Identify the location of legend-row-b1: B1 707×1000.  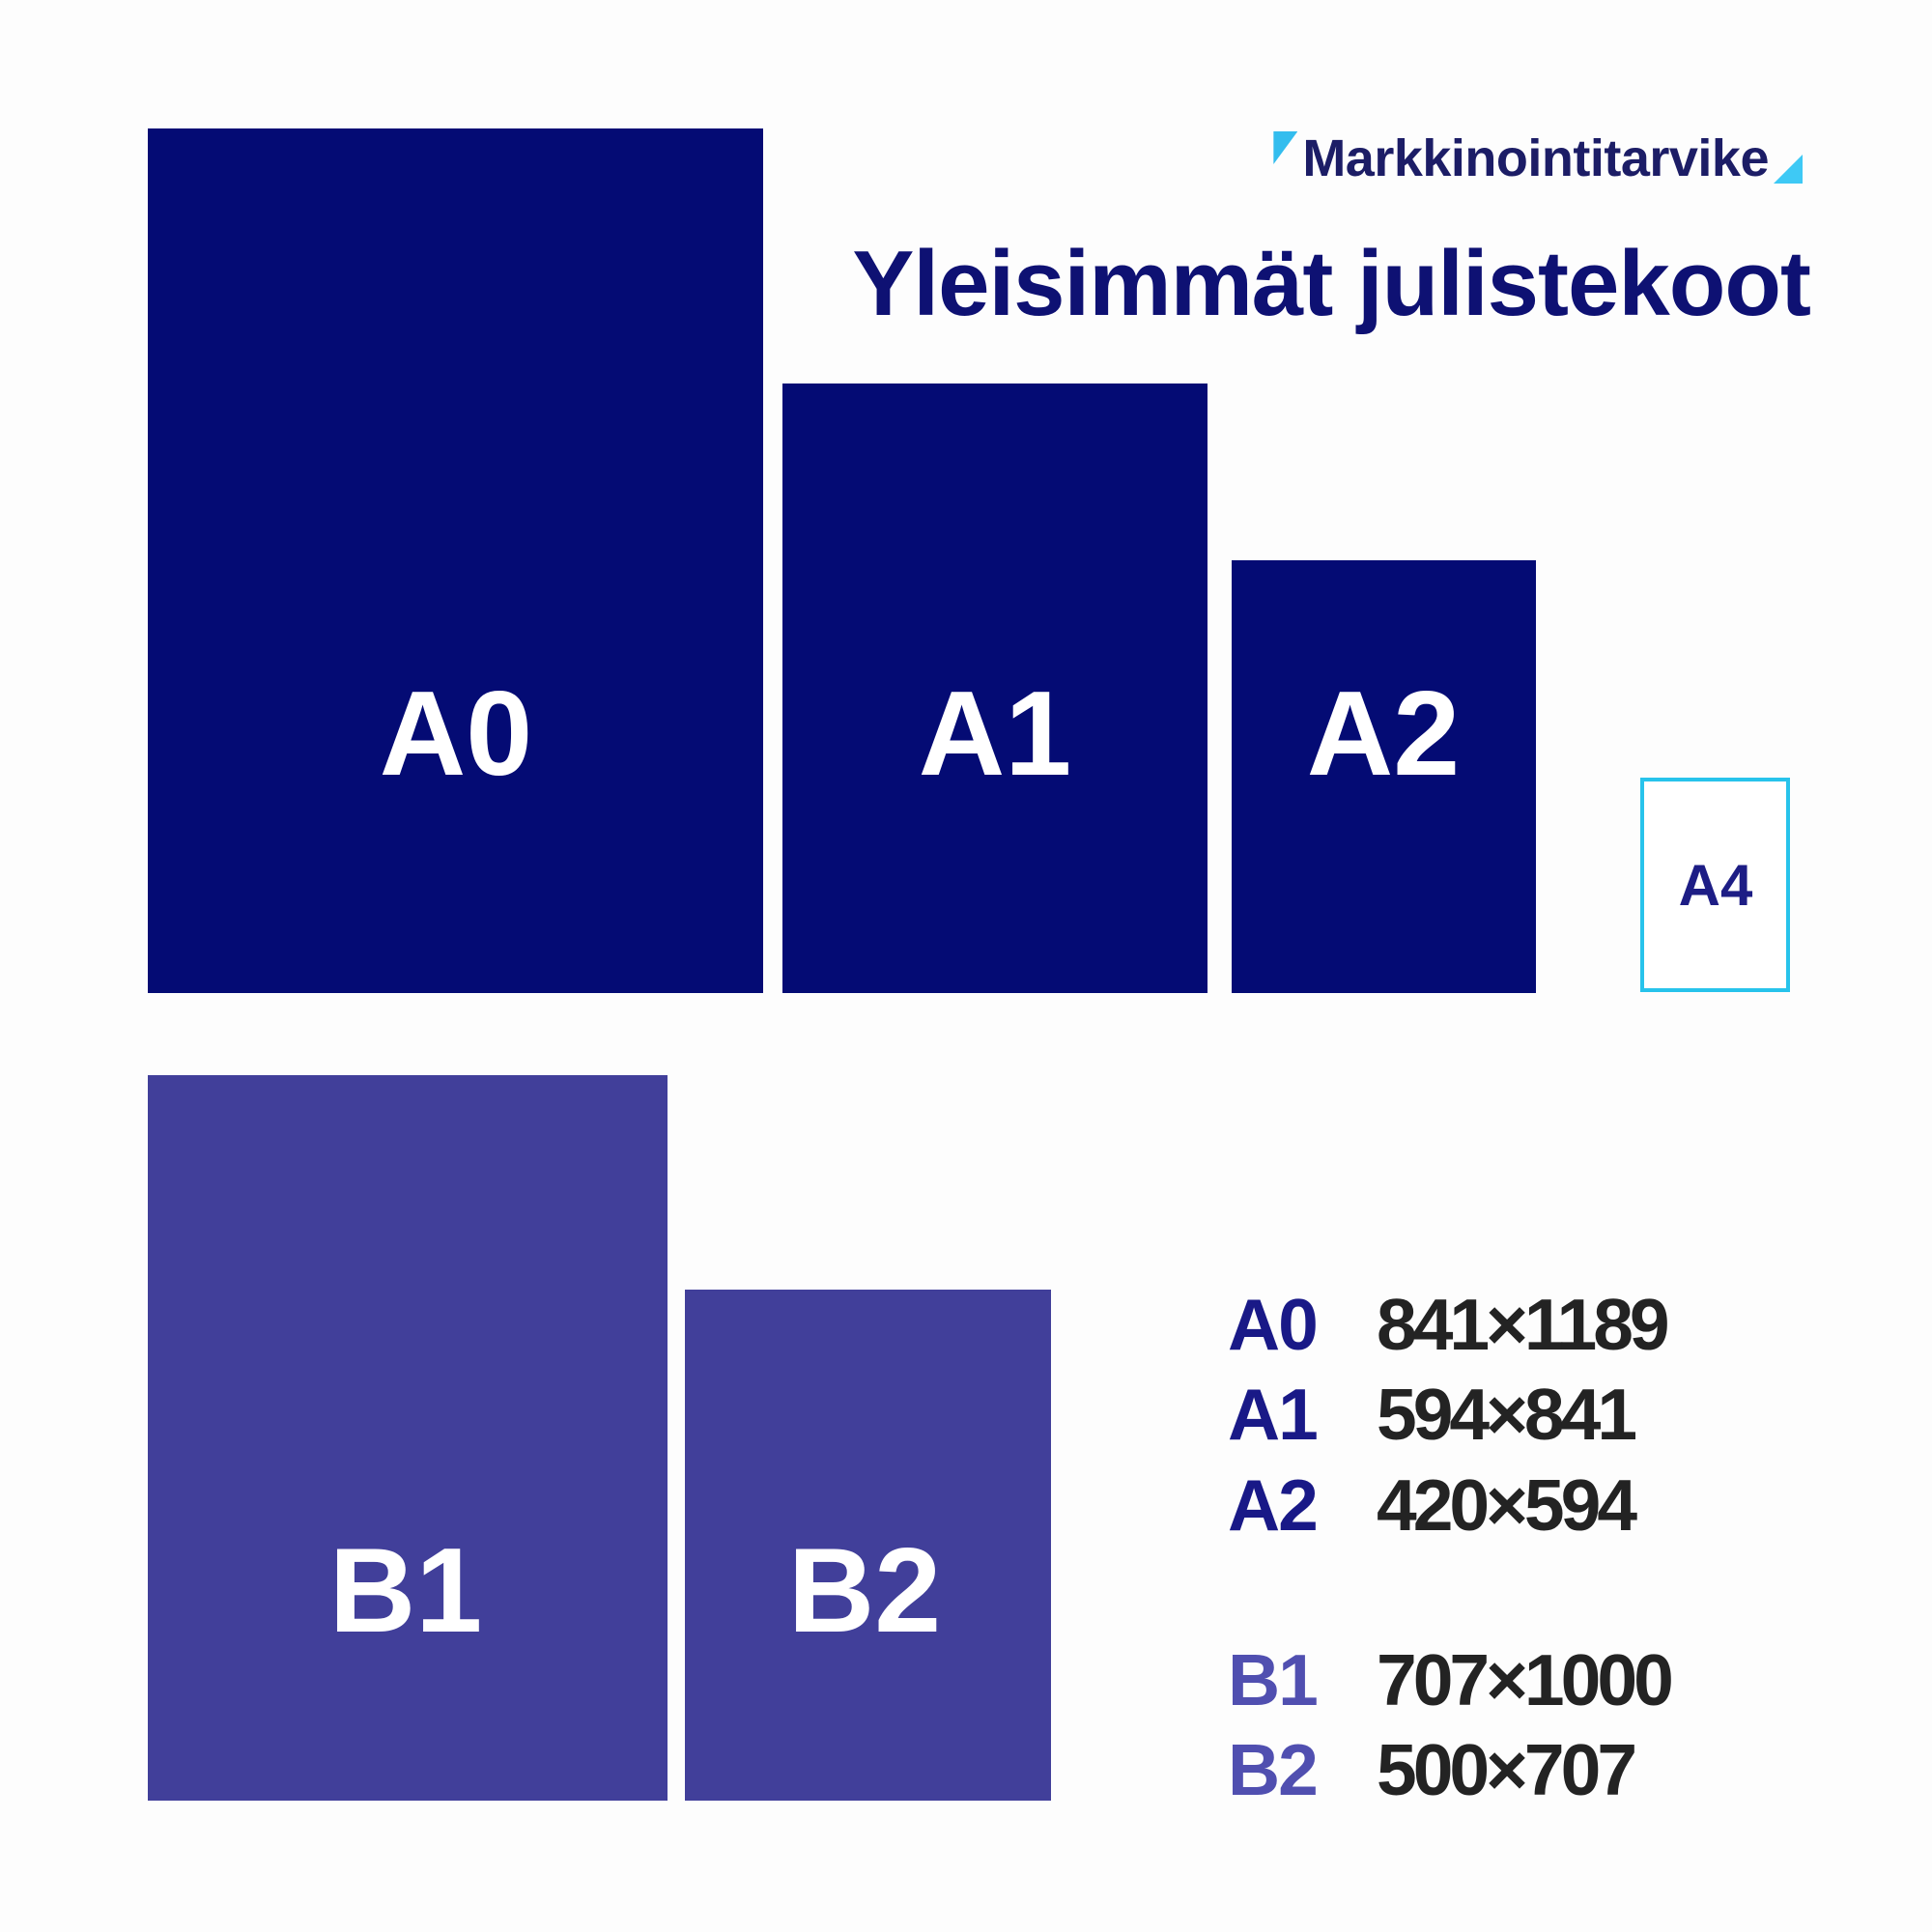
(1451, 1679).